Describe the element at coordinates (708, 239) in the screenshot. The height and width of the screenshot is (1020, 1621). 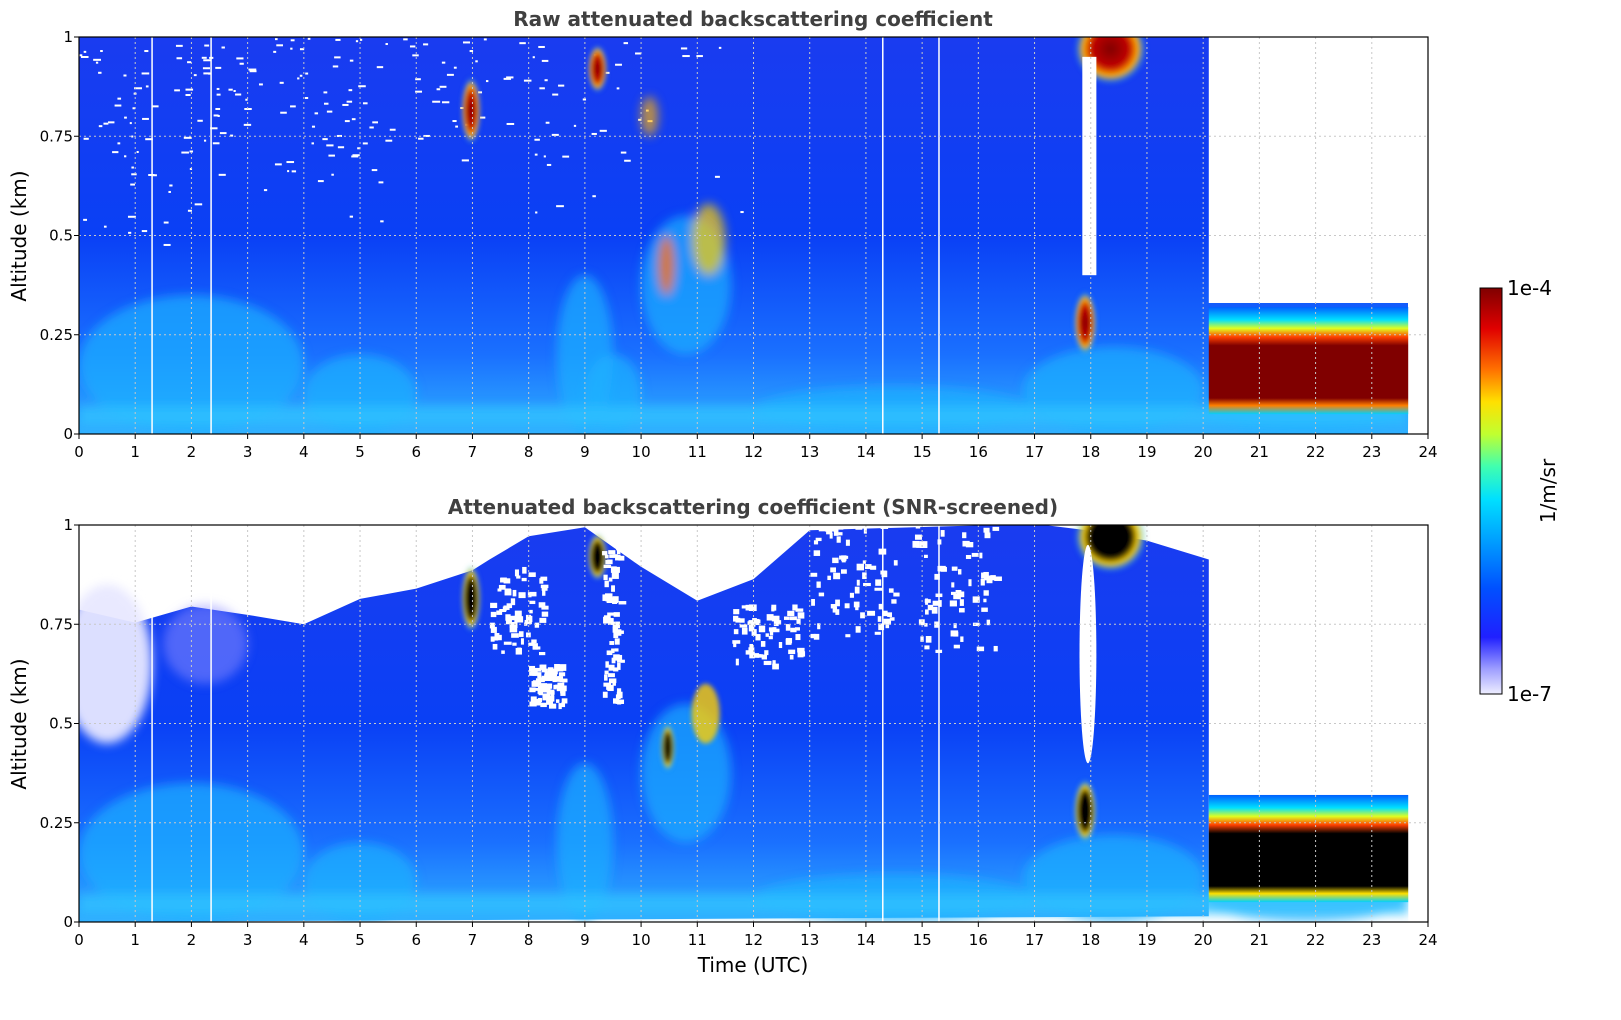
I see `cloud-blob` at that location.